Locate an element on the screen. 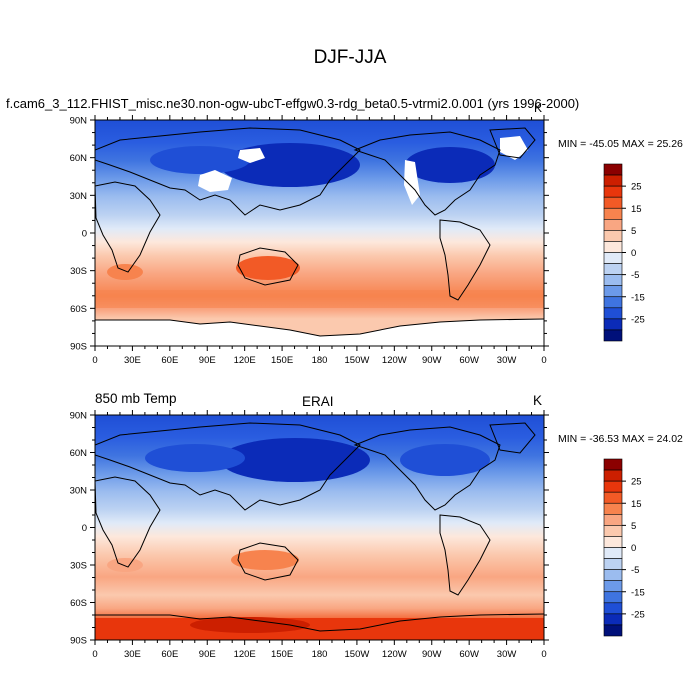  panel2-center-title: ERAI is located at coordinates (318, 401).